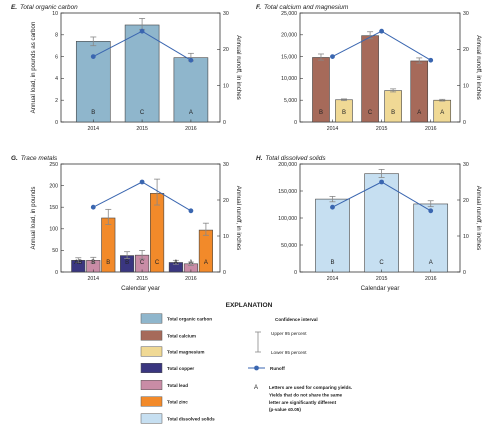 Image resolution: width=491 pixels, height=441 pixels. What do you see at coordinates (306, 7) in the screenshot?
I see `panel-title-text: Total calcium and magnesium` at bounding box center [306, 7].